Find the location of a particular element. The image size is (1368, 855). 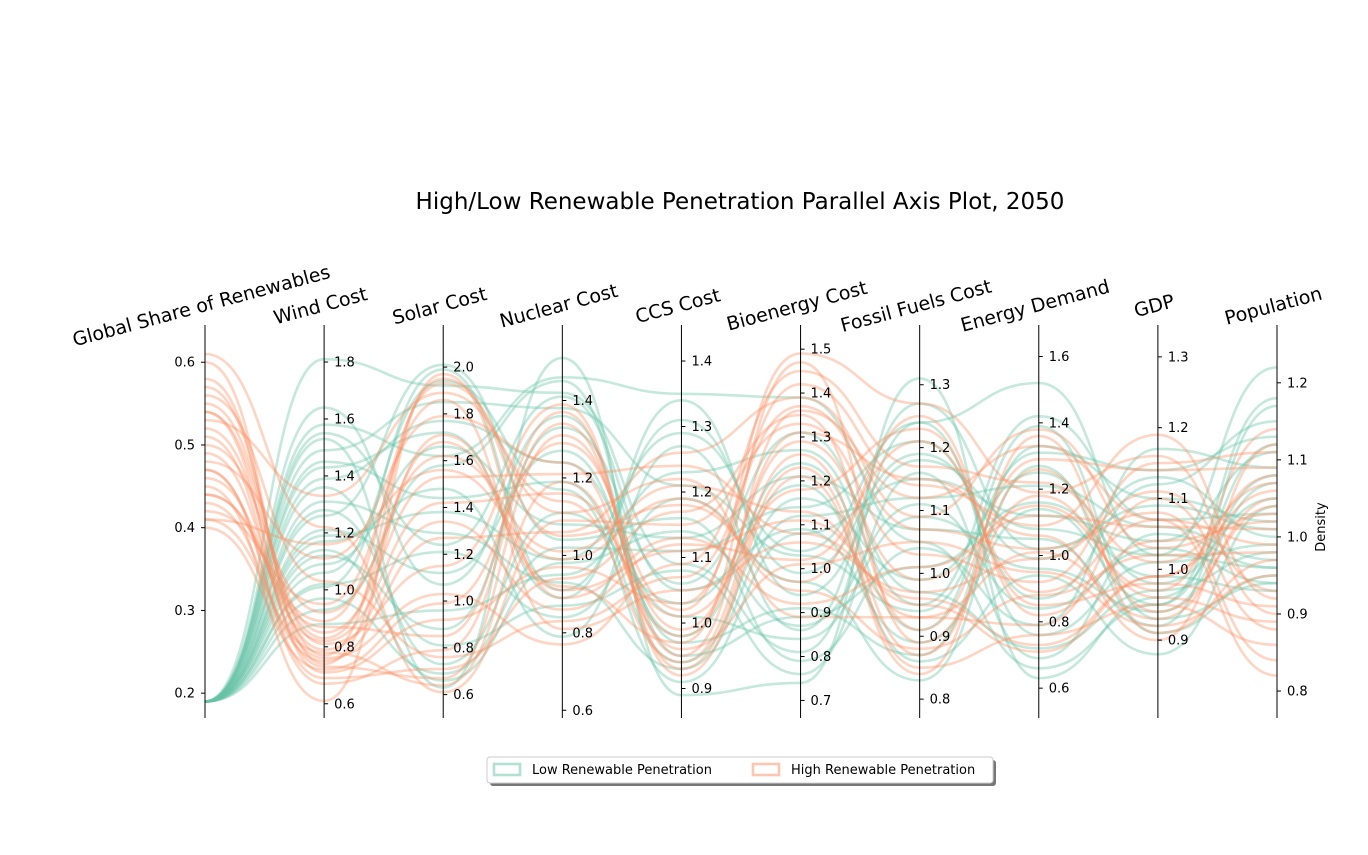

axis-name: Solar Cost is located at coordinates (439, 306).